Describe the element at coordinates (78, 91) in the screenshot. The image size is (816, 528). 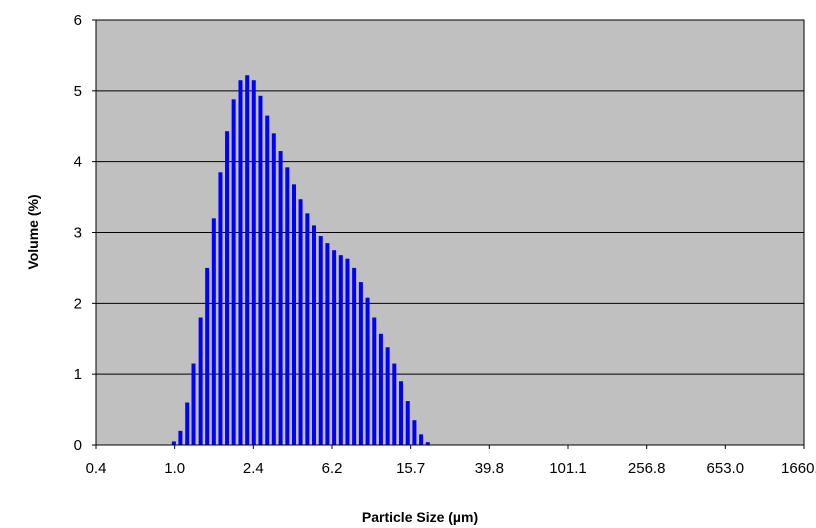
I see `y-tick-label: 5` at that location.